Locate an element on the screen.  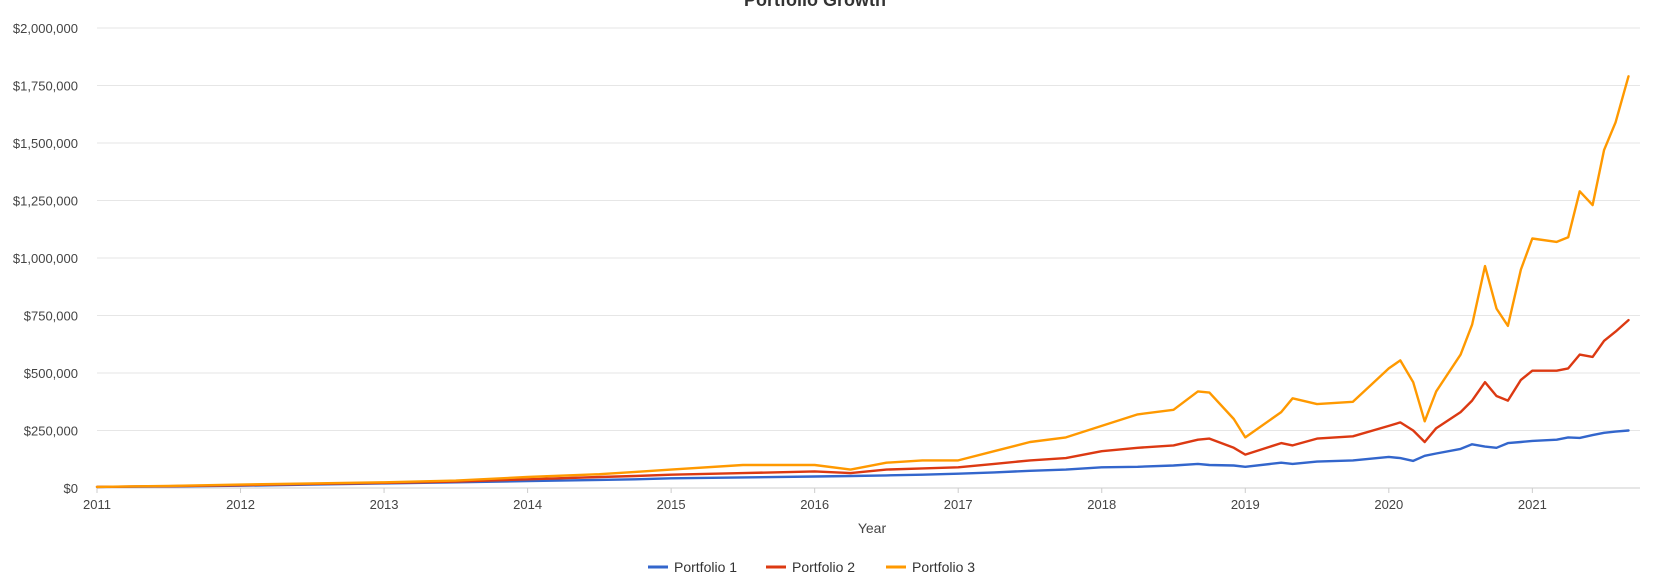
x-tick-label: 2016 is located at coordinates (814, 504).